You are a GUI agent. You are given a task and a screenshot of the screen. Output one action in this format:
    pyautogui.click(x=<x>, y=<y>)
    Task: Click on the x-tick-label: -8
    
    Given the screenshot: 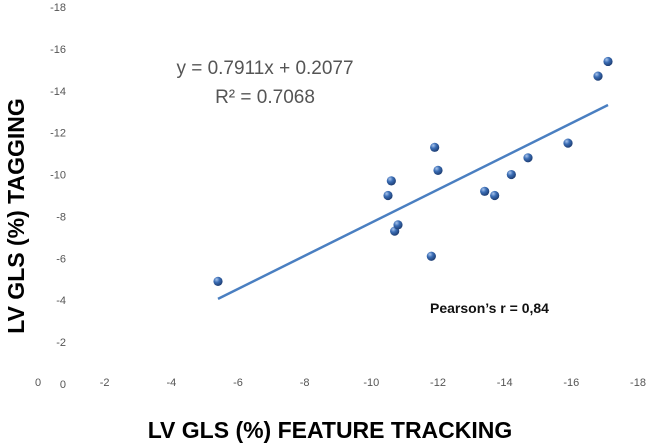 What is the action you would take?
    pyautogui.click(x=305, y=383)
    